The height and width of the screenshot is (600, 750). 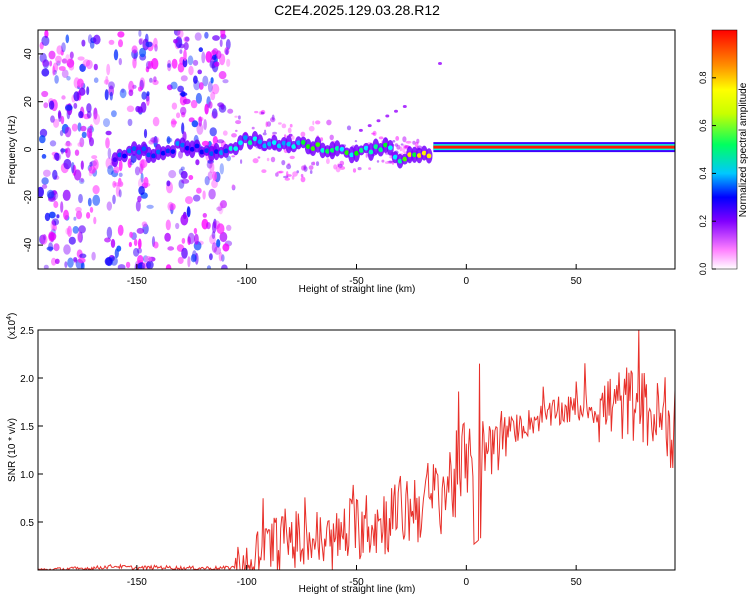 What do you see at coordinates (28, 244) in the screenshot?
I see `y-tick-label: -40` at bounding box center [28, 244].